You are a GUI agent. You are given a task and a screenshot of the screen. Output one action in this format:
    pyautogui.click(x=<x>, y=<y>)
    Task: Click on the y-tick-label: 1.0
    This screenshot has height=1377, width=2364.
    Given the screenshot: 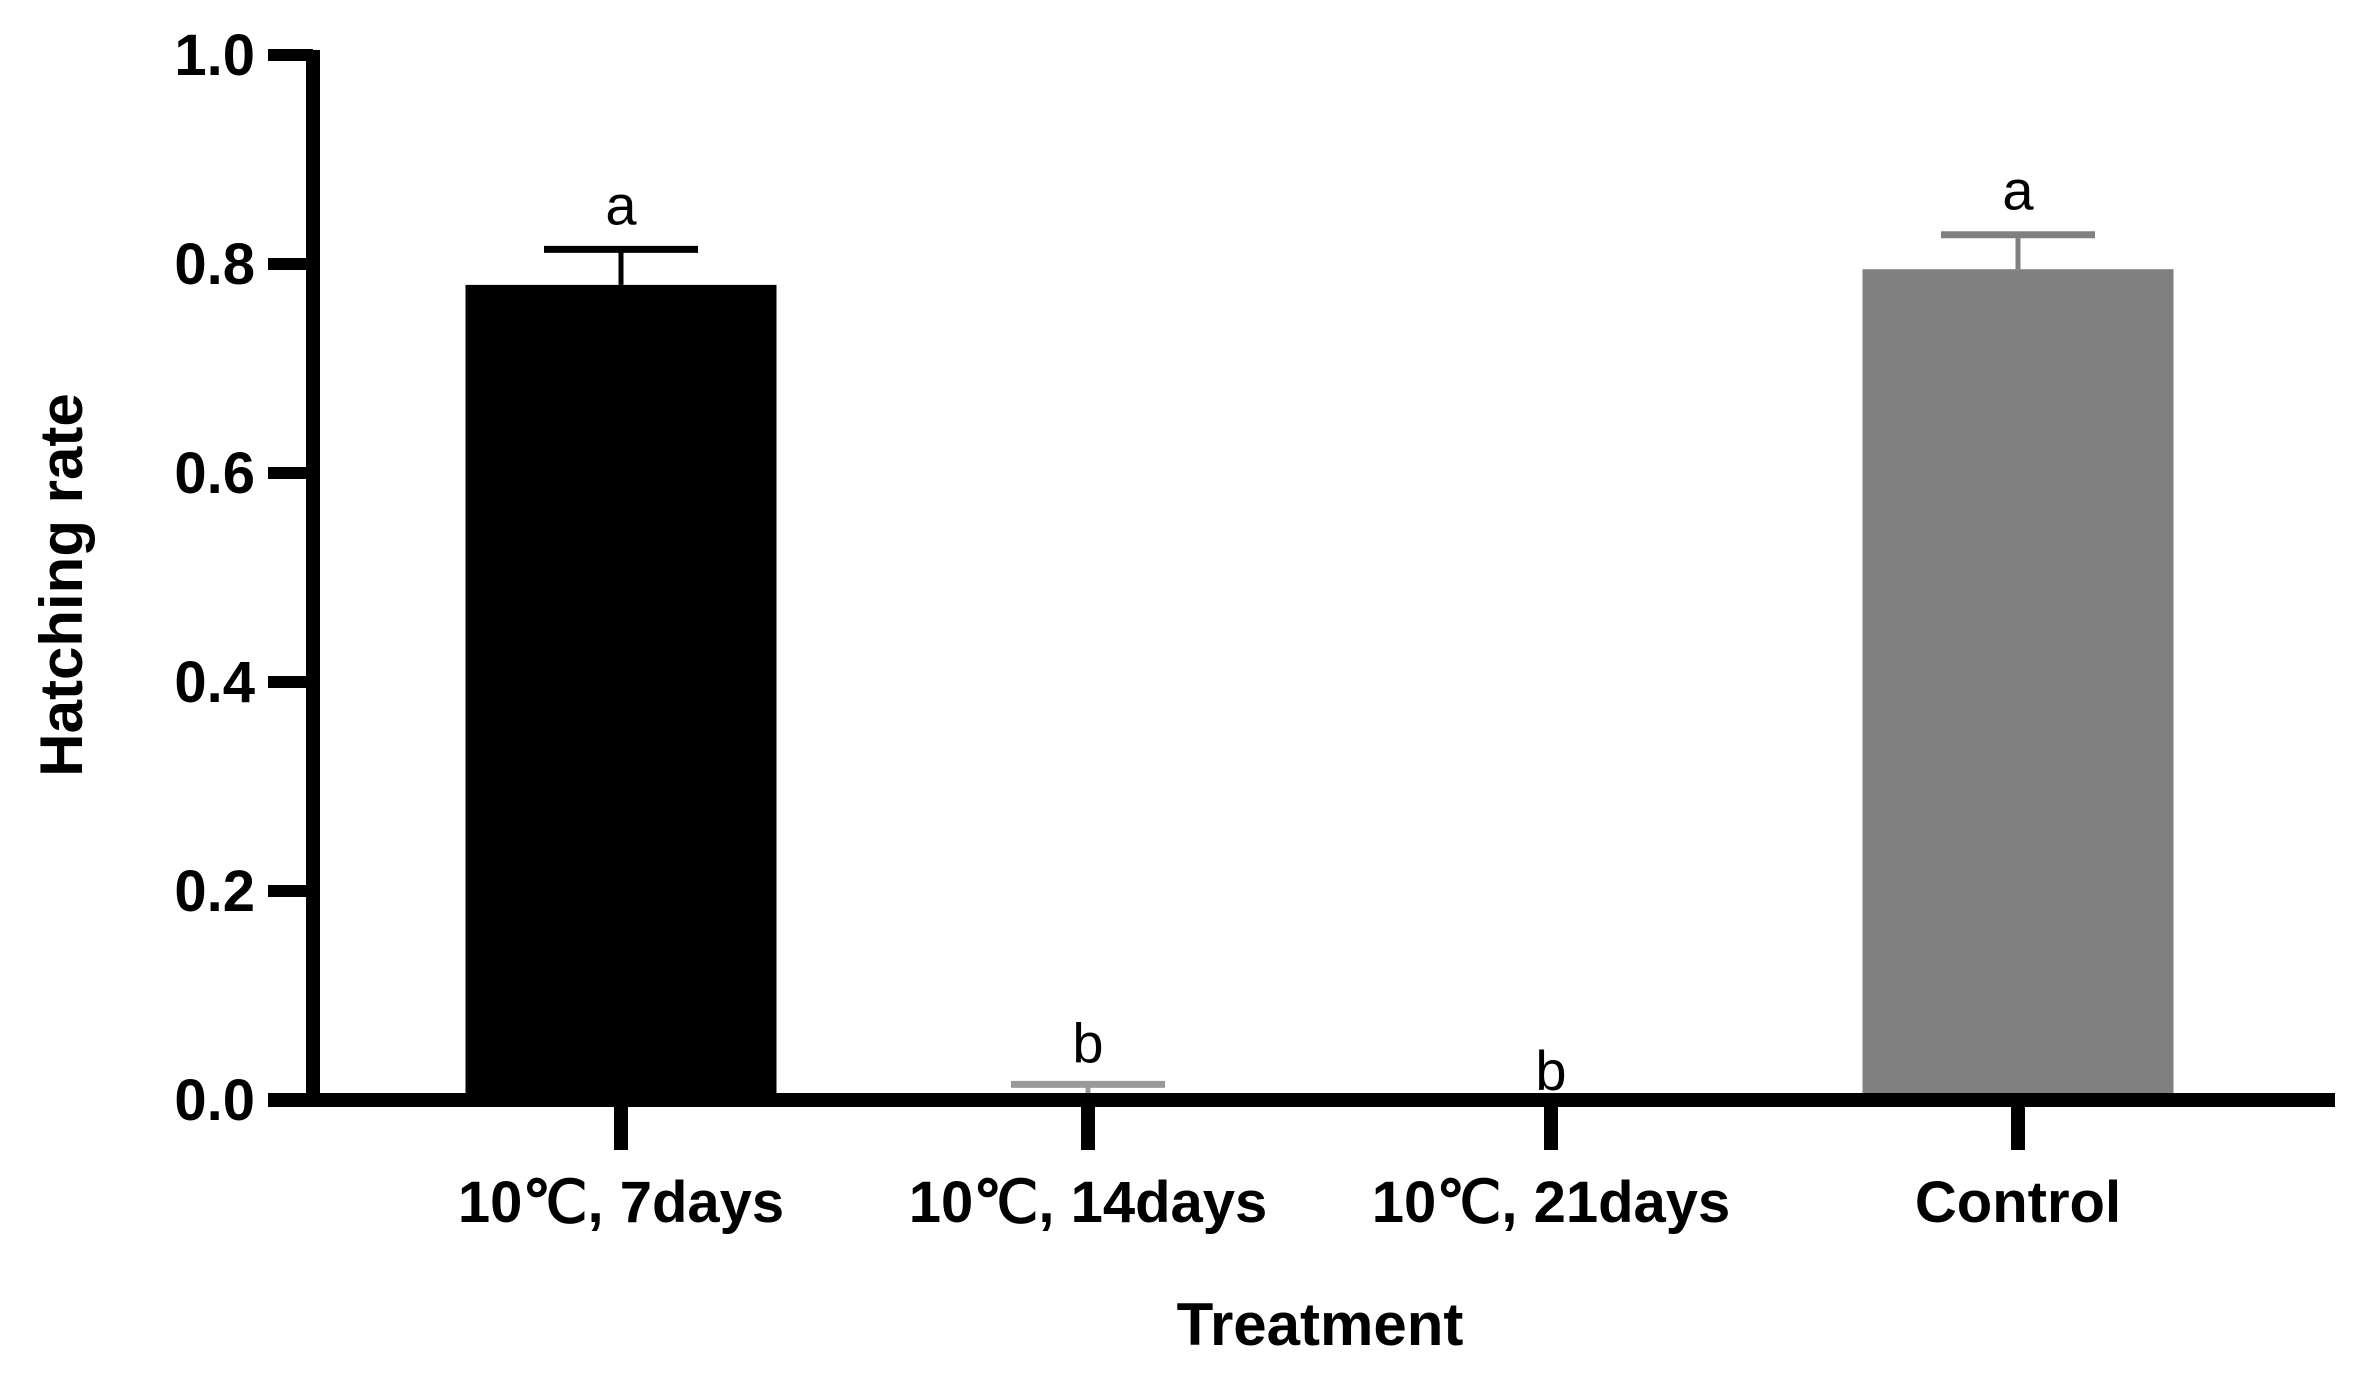 What is the action you would take?
    pyautogui.click(x=214, y=55)
    